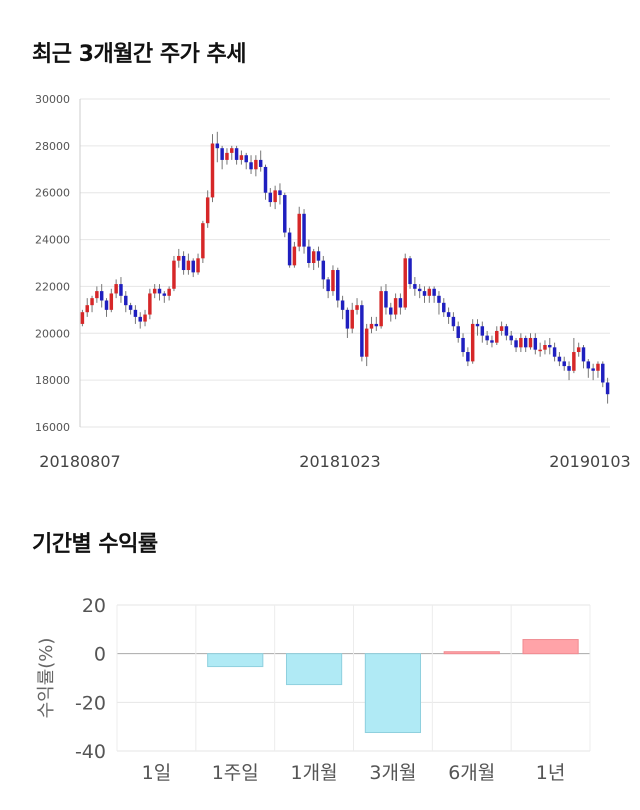  Describe the element at coordinates (90, 752) in the screenshot. I see `y-tick-label: -40` at that location.